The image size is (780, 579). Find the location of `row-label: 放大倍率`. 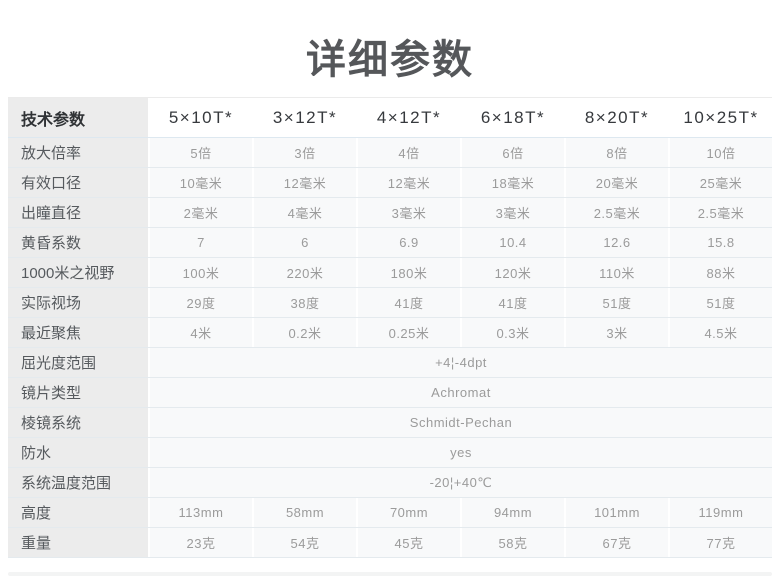

row-label: 放大倍率 is located at coordinates (78, 152).